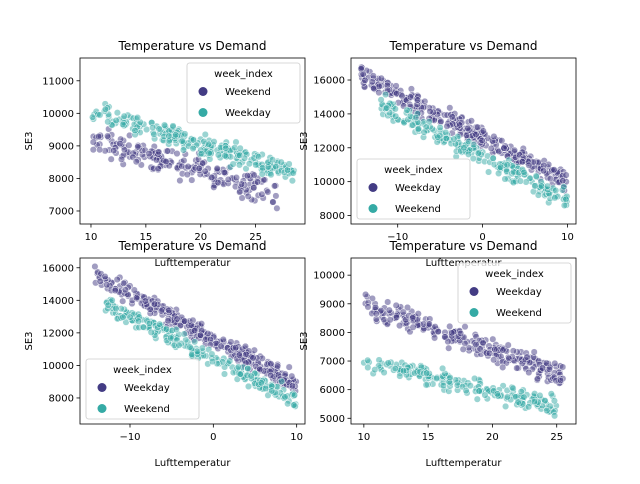 The height and width of the screenshot is (484, 640). What do you see at coordinates (418, 209) in the screenshot?
I see `legend-entry-label: Weekend` at bounding box center [418, 209].